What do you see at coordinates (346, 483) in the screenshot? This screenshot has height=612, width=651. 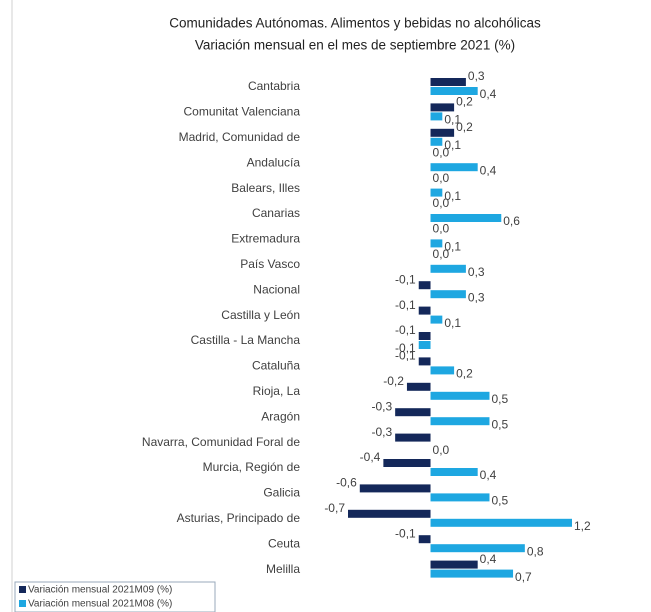 I see `value-label: -0,6` at bounding box center [346, 483].